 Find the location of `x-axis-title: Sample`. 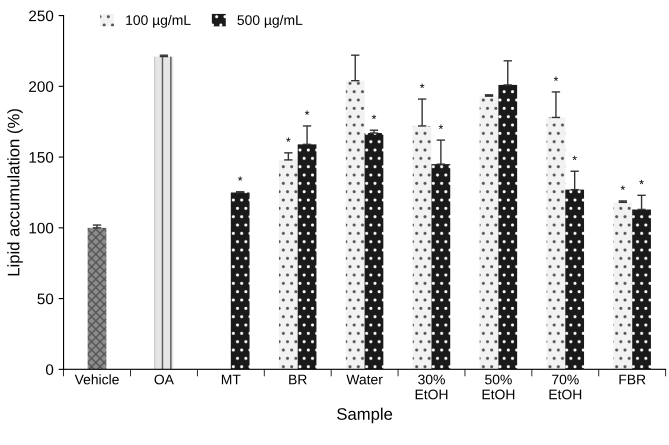

x-axis-title: Sample is located at coordinates (364, 416).